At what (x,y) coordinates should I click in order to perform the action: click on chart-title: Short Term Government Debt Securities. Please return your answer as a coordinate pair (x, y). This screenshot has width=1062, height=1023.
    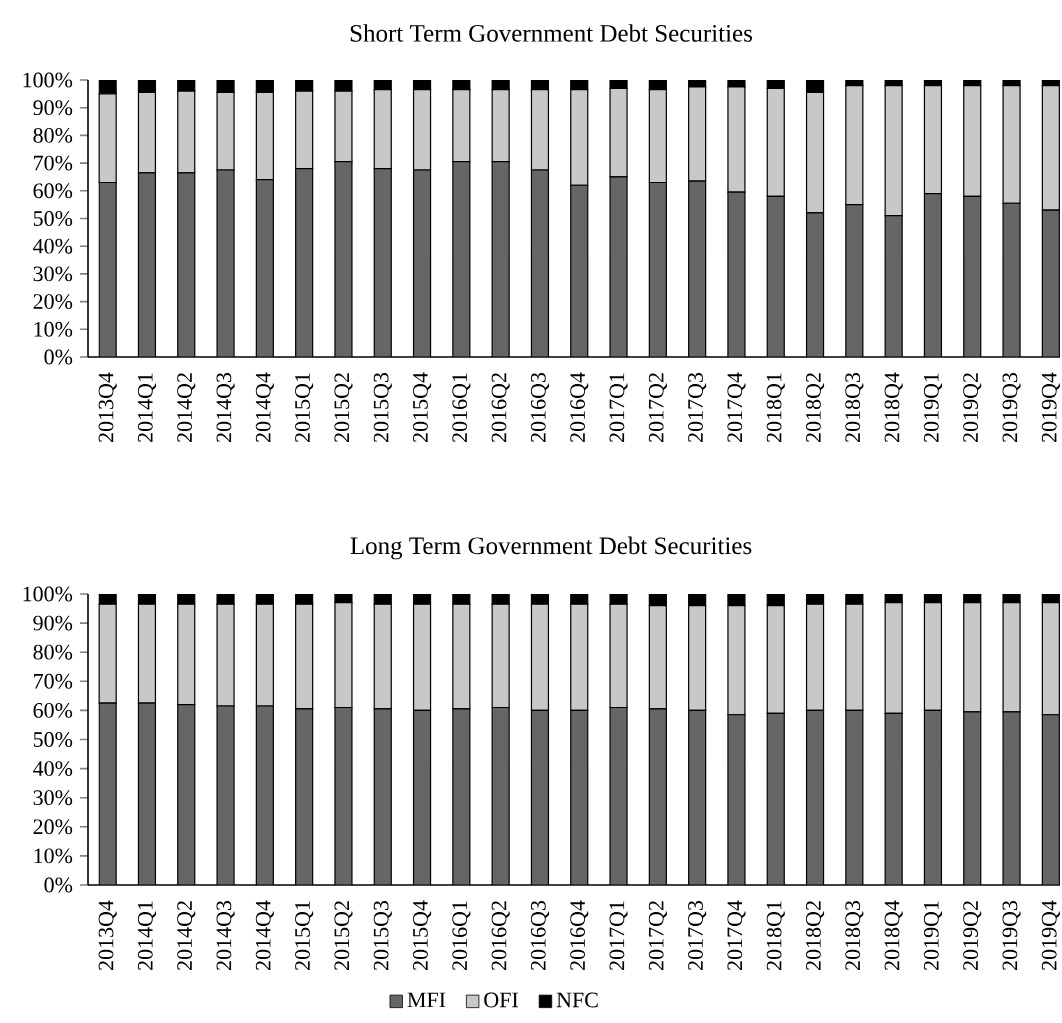
    Looking at the image, I should click on (551, 33).